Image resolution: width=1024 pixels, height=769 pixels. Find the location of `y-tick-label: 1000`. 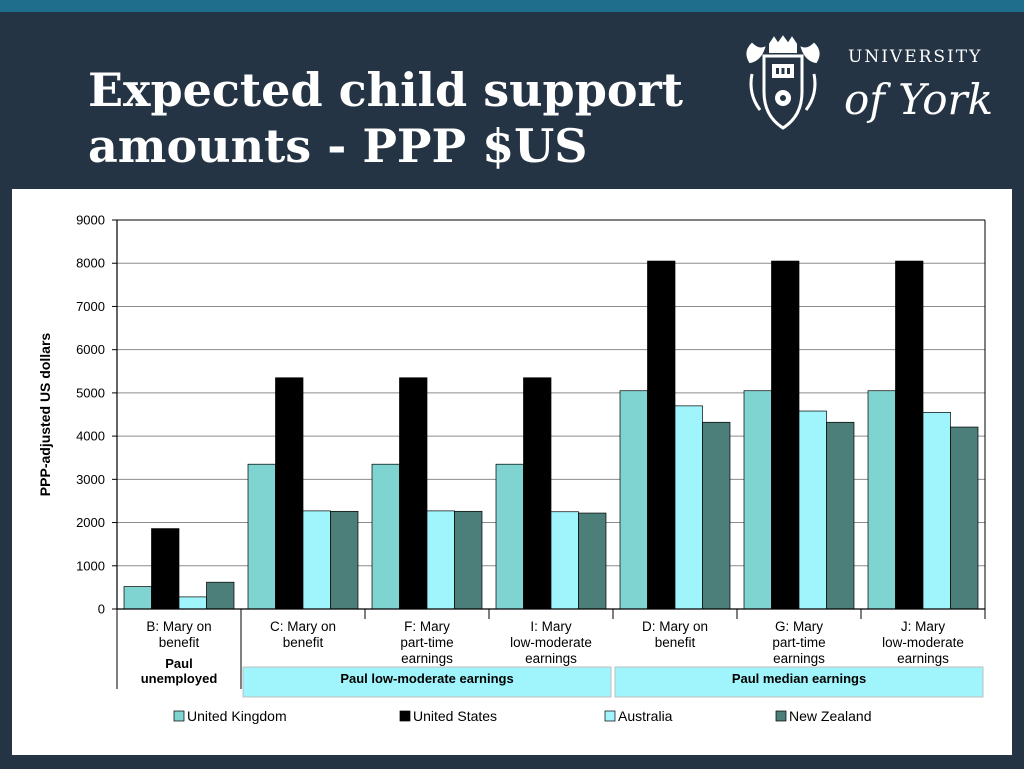

y-tick-label: 1000 is located at coordinates (90, 565).